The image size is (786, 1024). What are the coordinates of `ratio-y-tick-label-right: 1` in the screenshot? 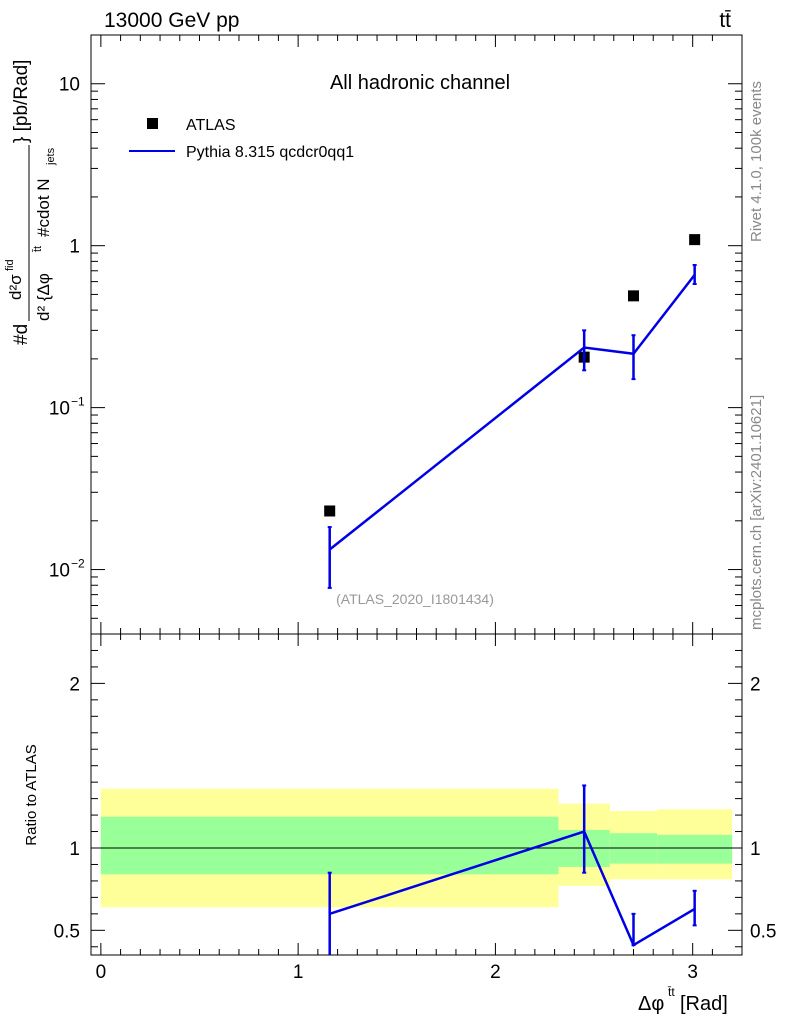 It's located at (755, 849).